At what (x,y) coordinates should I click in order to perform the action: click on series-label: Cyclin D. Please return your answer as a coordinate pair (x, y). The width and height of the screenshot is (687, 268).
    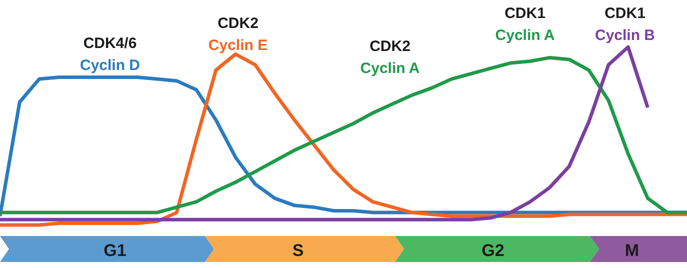
    Looking at the image, I should click on (110, 65).